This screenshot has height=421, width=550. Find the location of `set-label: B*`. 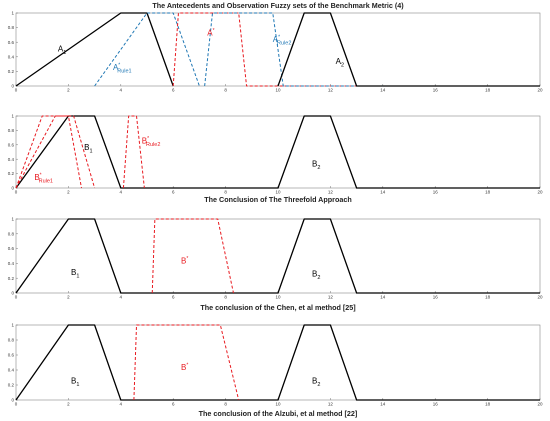

set-label: B* is located at coordinates (184, 368).